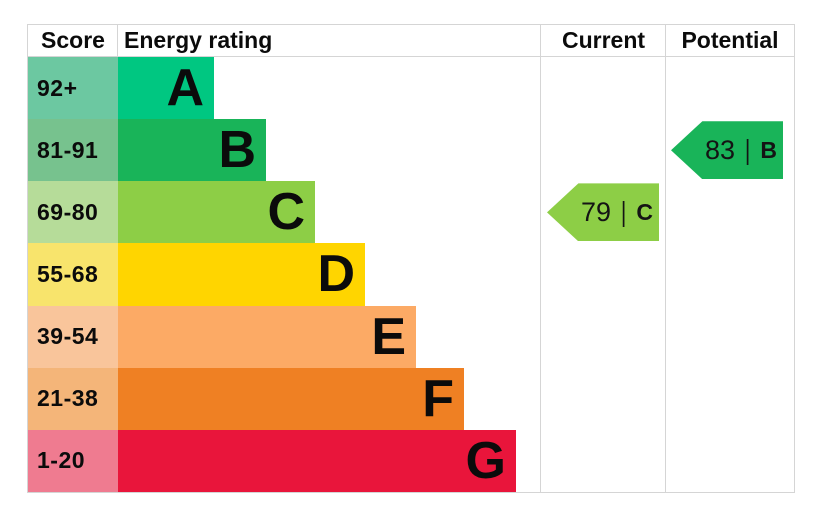 The height and width of the screenshot is (511, 824). I want to click on band-row-e: 39-54 E, so click(411, 336).